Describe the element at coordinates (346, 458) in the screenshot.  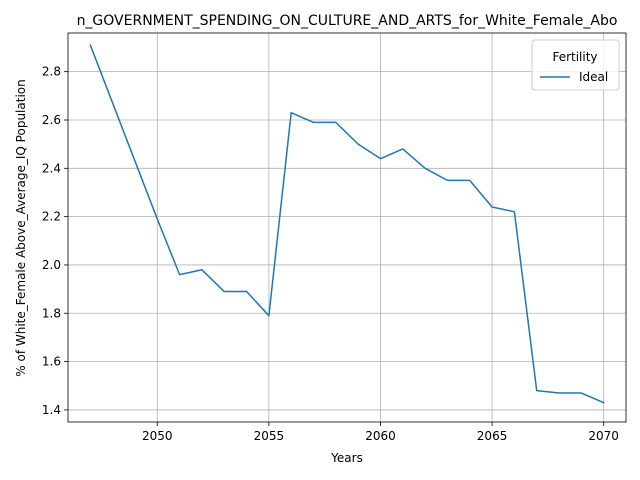
I see `x-axis-label: Years` at that location.